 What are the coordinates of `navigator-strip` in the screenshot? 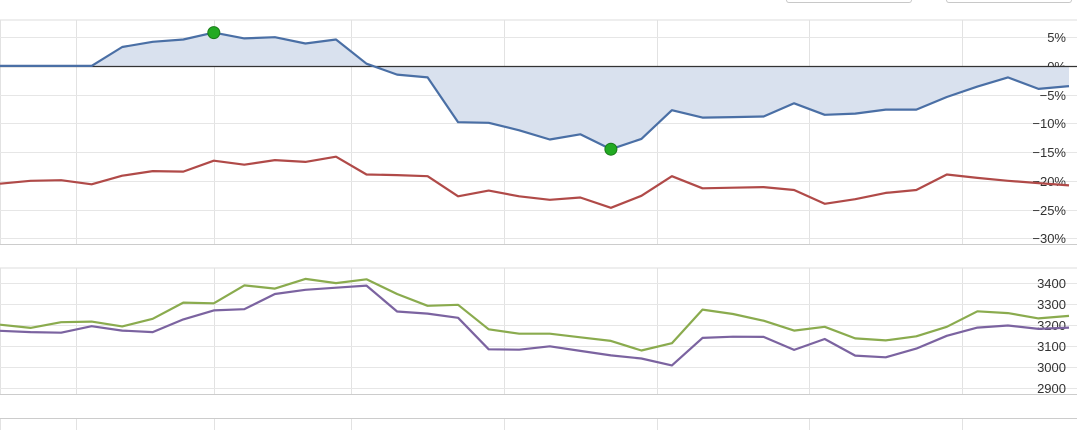 It's located at (538, 424).